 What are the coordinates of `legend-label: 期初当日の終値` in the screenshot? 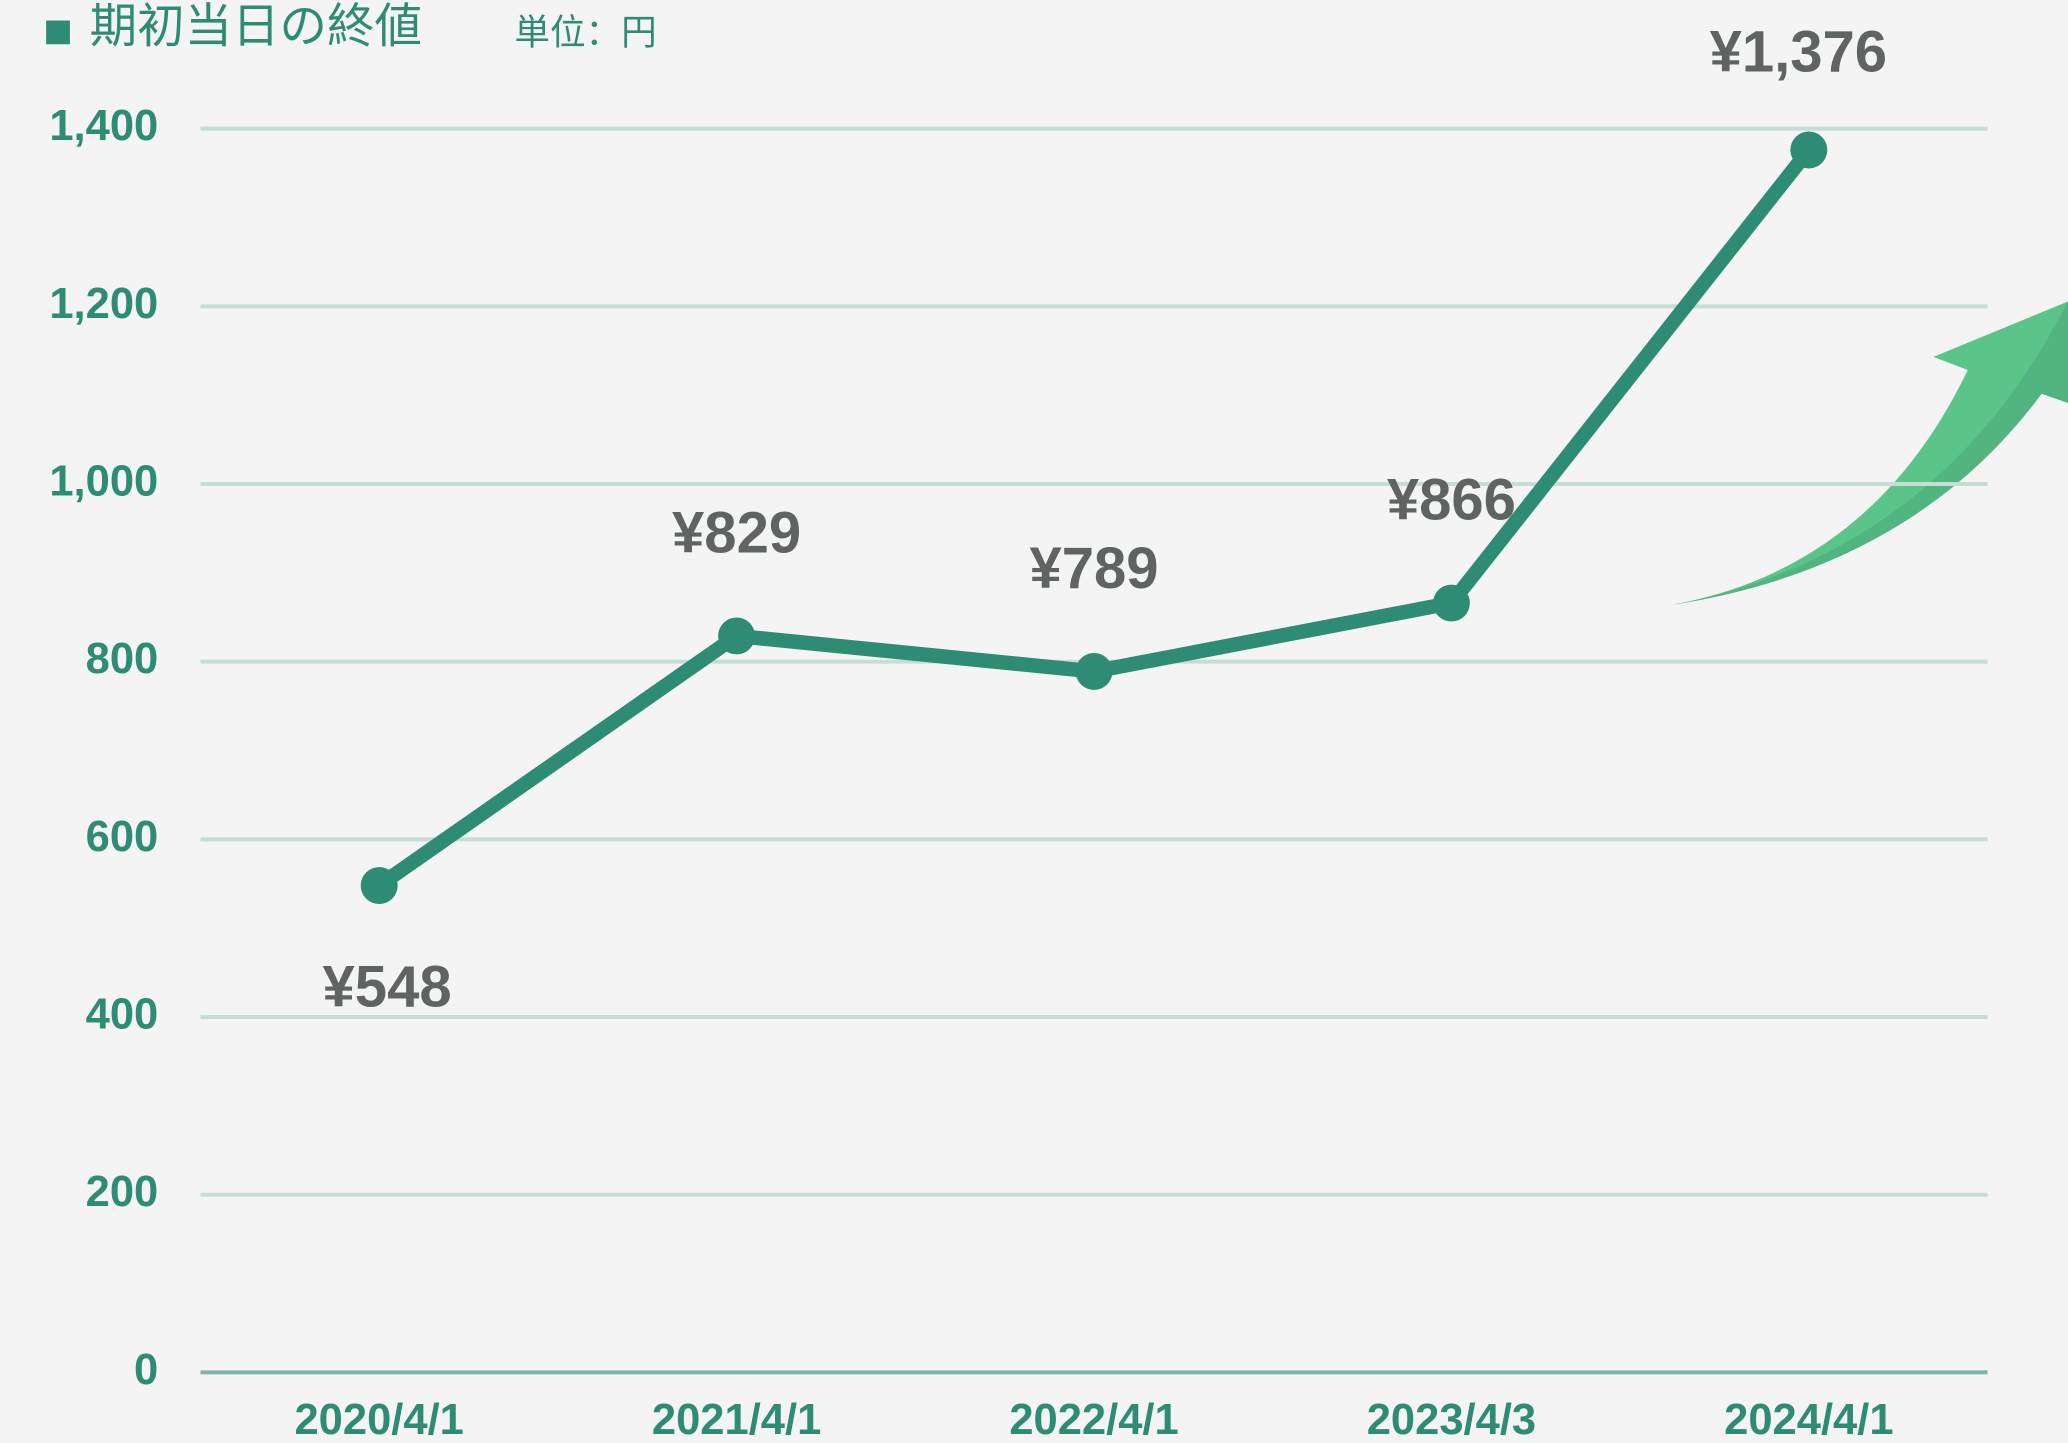 It's located at (256, 26).